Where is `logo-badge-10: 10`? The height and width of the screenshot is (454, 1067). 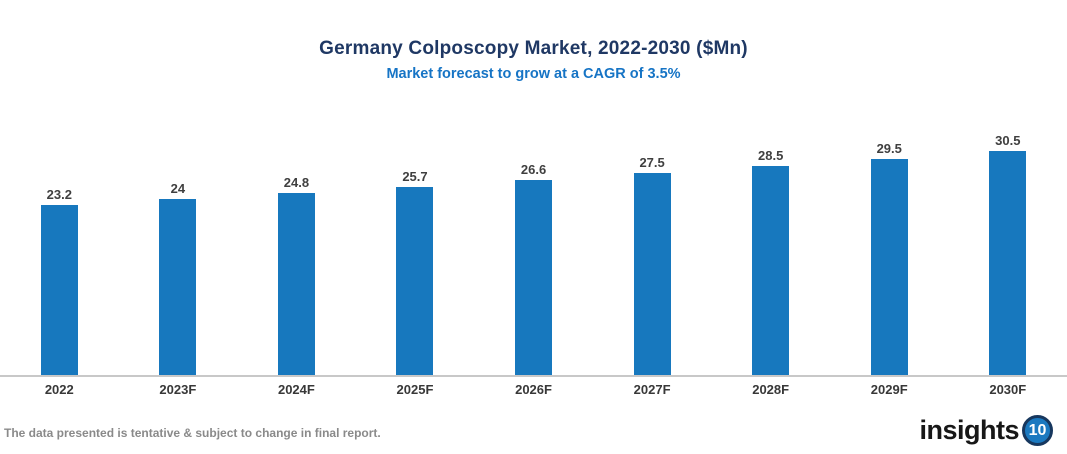
logo-badge-10: 10 is located at coordinates (1037, 430).